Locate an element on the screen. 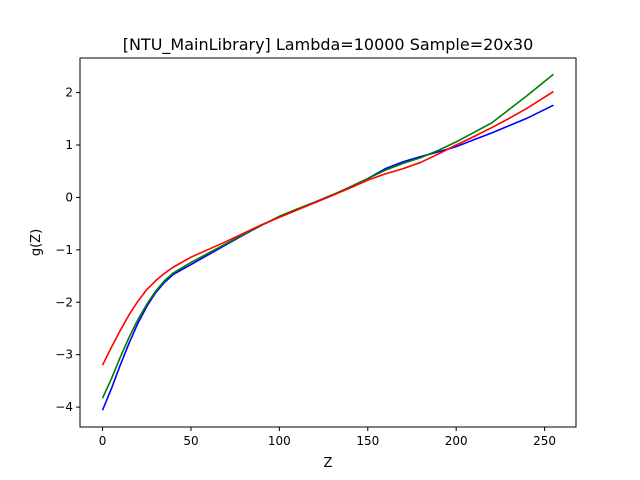  x-axis-label: Z is located at coordinates (328, 463).